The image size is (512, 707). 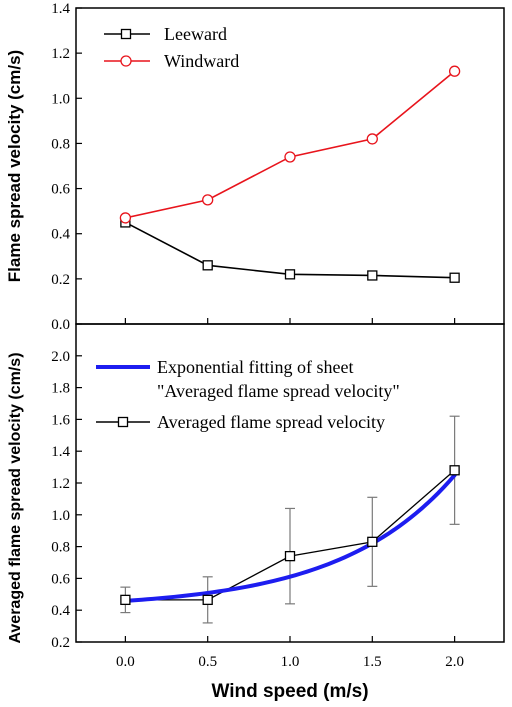 I want to click on exponential-fit-curve, so click(x=290, y=538).